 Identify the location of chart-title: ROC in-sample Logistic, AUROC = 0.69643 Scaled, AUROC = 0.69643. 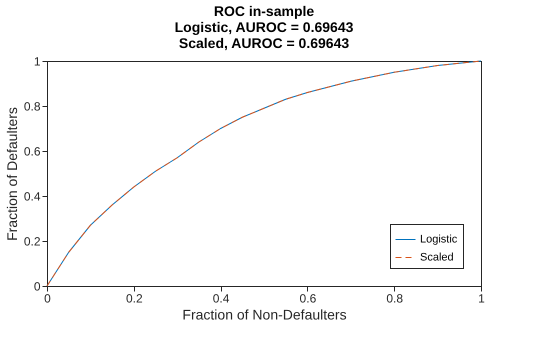
(264, 27).